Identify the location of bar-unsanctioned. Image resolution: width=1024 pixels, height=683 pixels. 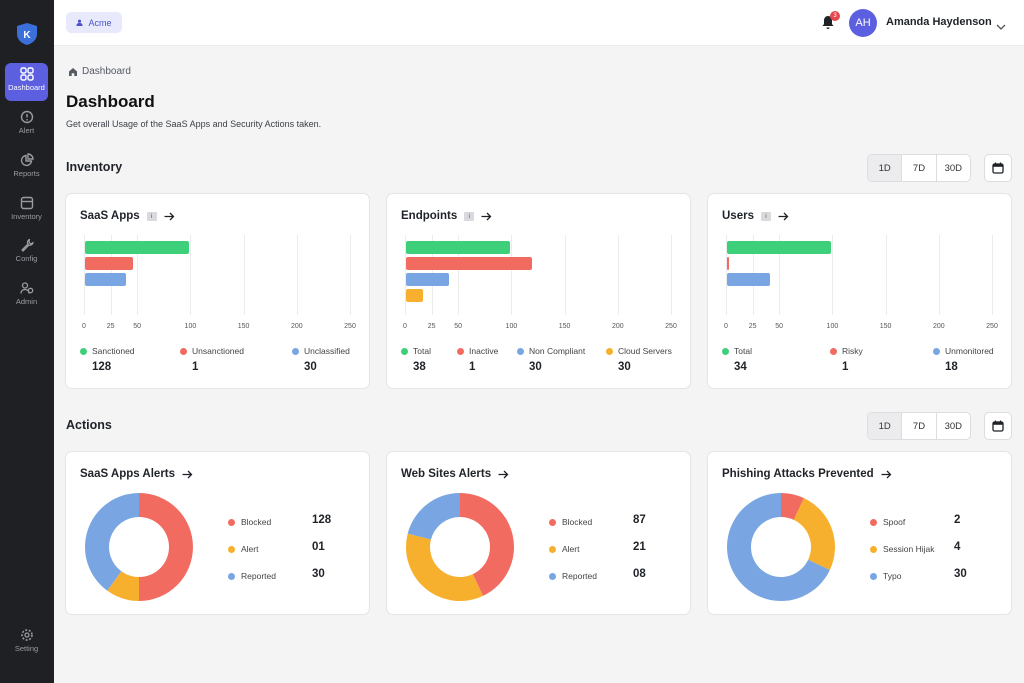
(109, 263).